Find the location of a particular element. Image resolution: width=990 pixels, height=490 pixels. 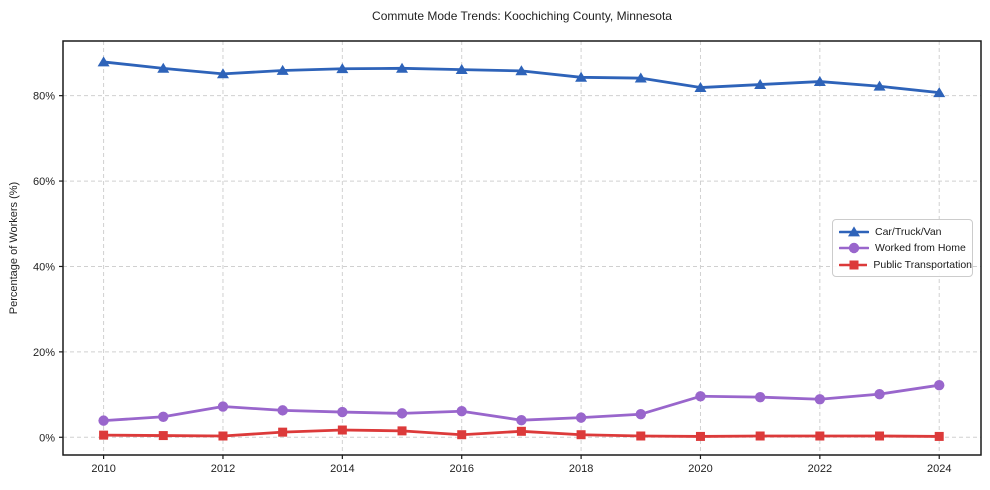

legend-label: Public Transportation is located at coordinates (922, 264).